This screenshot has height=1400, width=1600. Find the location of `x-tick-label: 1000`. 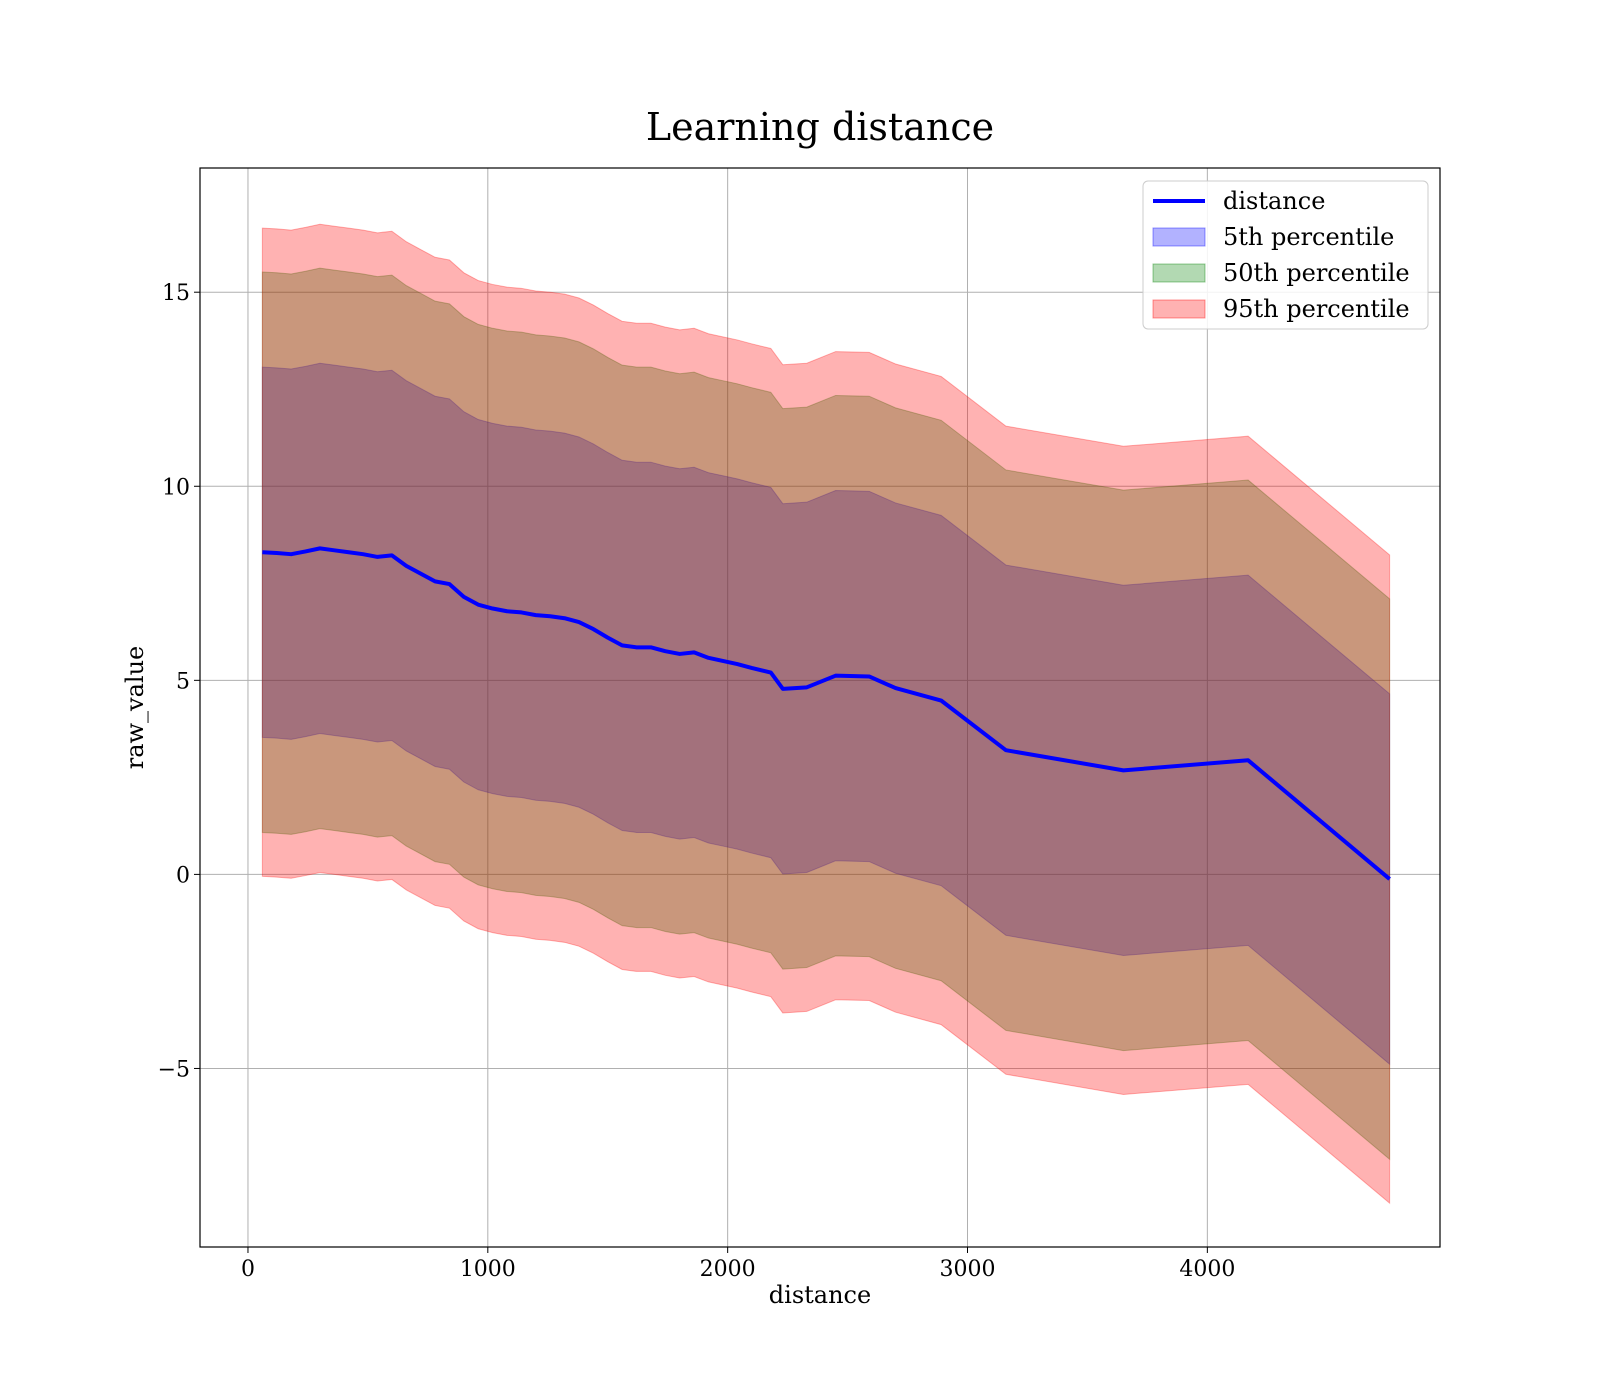

x-tick-label: 1000 is located at coordinates (488, 1269).